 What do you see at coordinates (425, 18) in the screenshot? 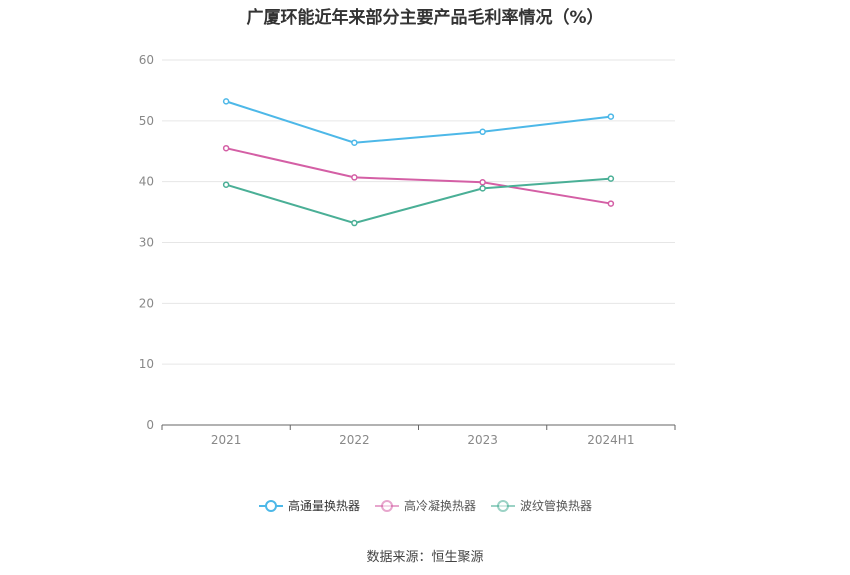
I see `chart-title: 广厦环能近年来部分主要产品毛利率情况（%）` at bounding box center [425, 18].